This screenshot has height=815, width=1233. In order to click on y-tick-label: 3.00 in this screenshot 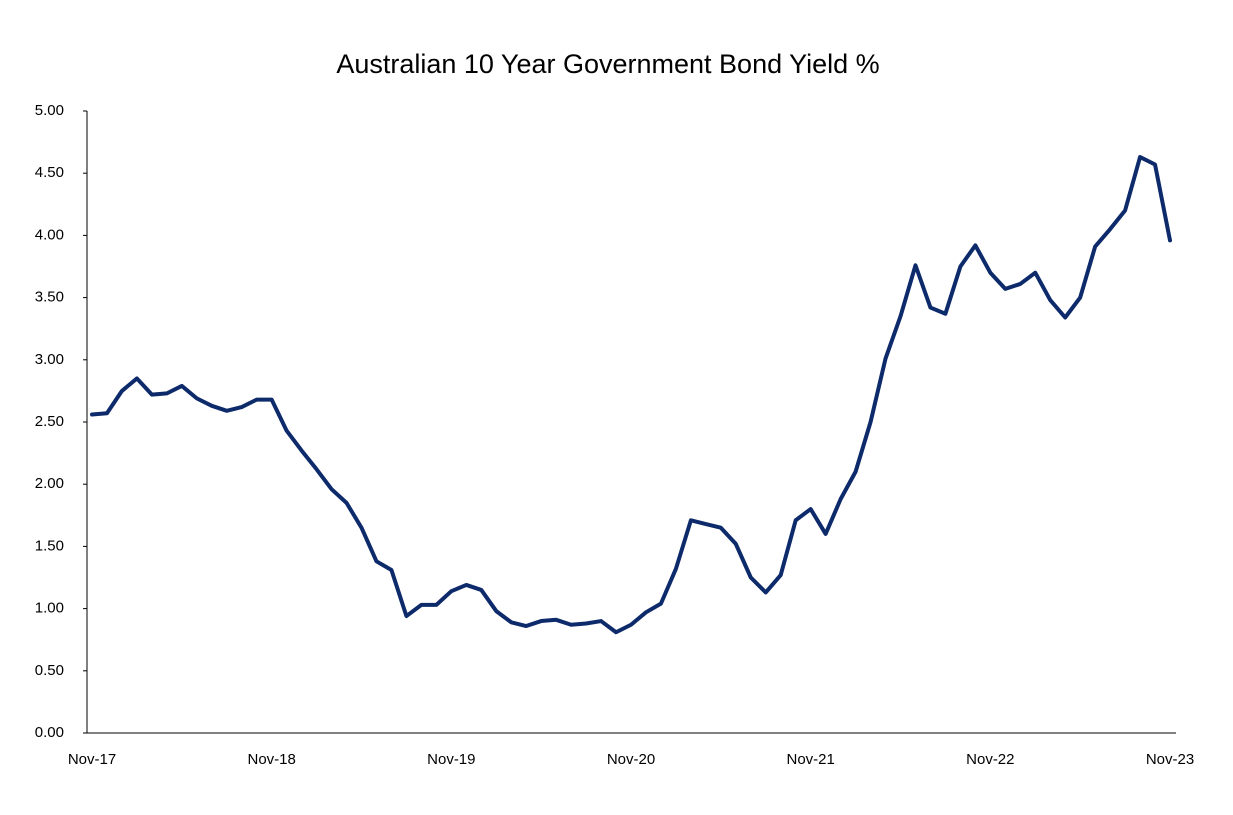, I will do `click(49, 359)`.